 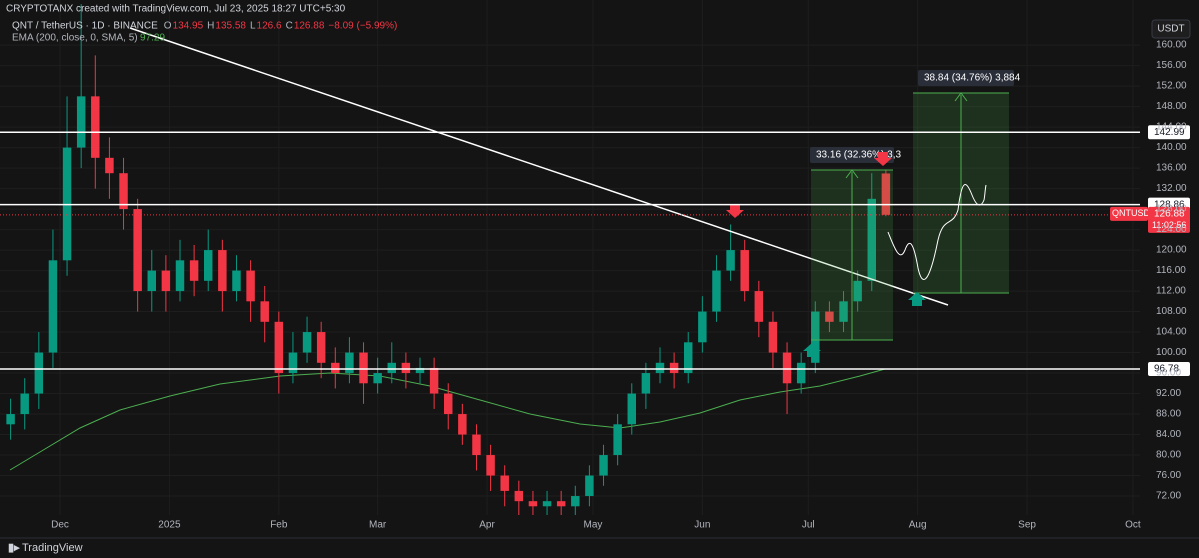 I want to click on x-tick-label: Apr, so click(x=487, y=525).